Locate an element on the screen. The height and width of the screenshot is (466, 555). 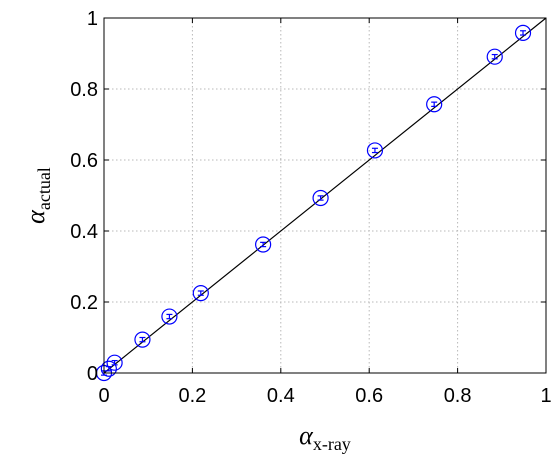
y-axis-label-symbol: α is located at coordinates (35, 216).